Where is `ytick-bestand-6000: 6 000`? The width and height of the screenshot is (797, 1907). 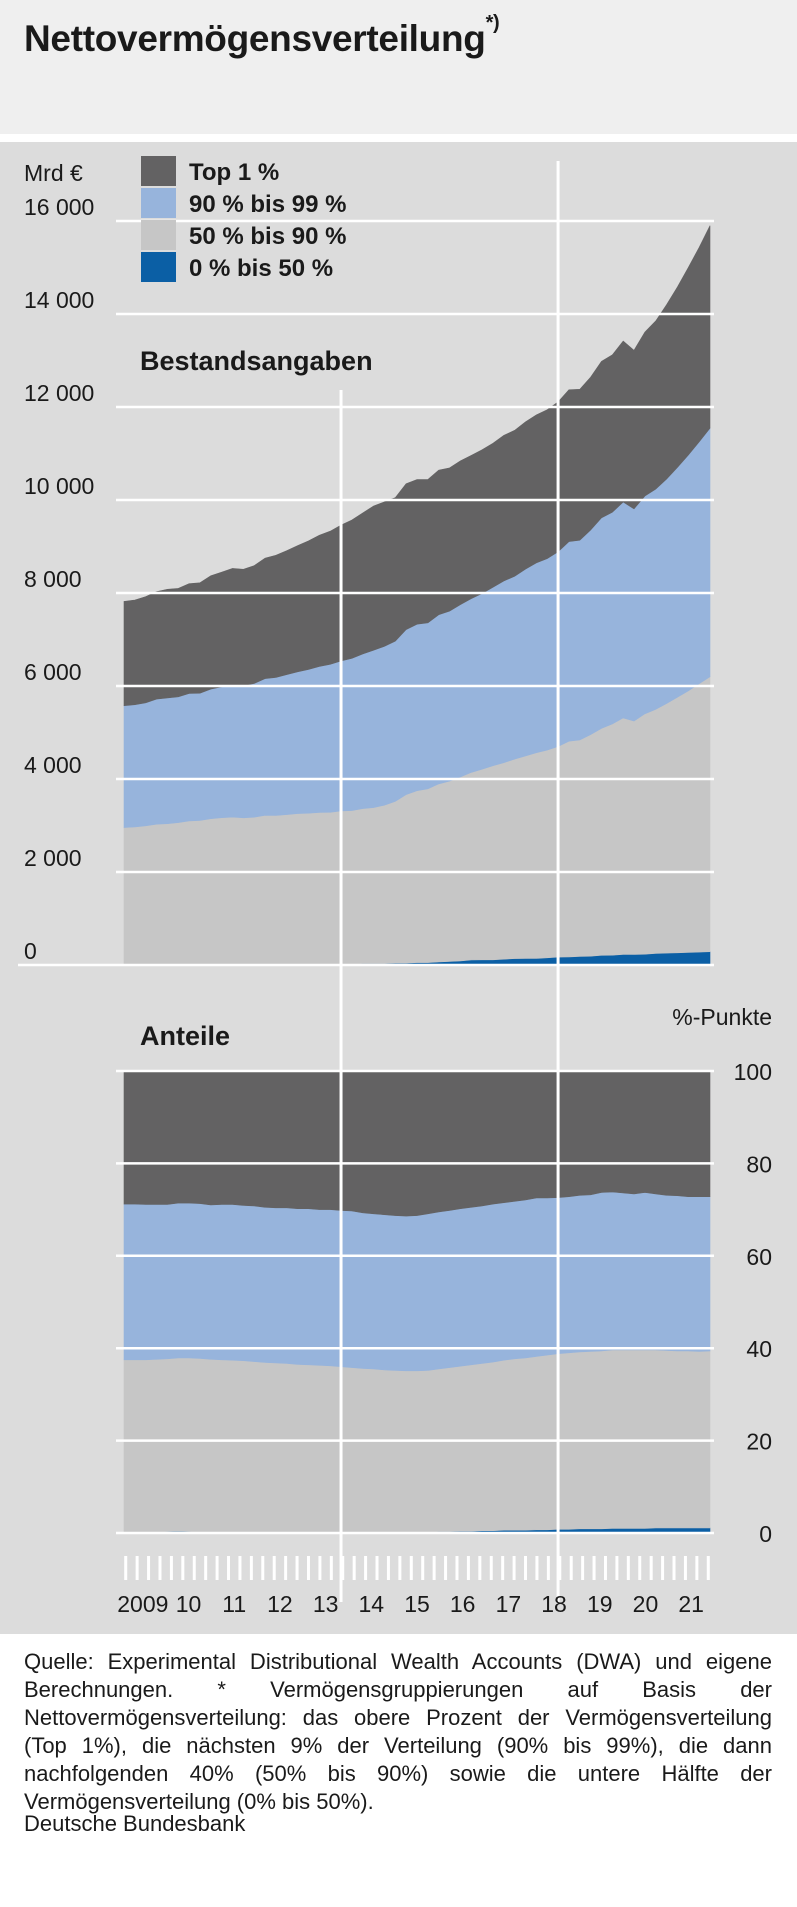
ytick-bestand-6000: 6 000 is located at coordinates (53, 672).